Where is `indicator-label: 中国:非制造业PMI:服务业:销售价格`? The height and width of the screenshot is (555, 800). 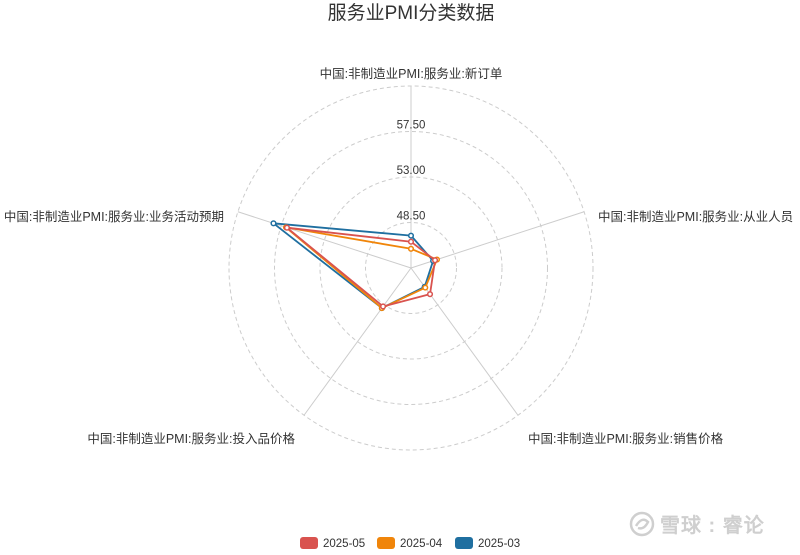 indicator-label: 中国:非制造业PMI:服务业:销售价格 is located at coordinates (626, 438).